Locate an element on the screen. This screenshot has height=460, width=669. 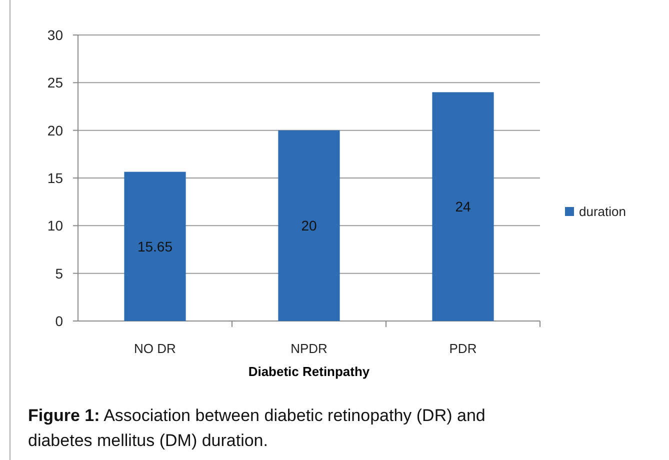
y-tick-label: 0 is located at coordinates (59, 321).